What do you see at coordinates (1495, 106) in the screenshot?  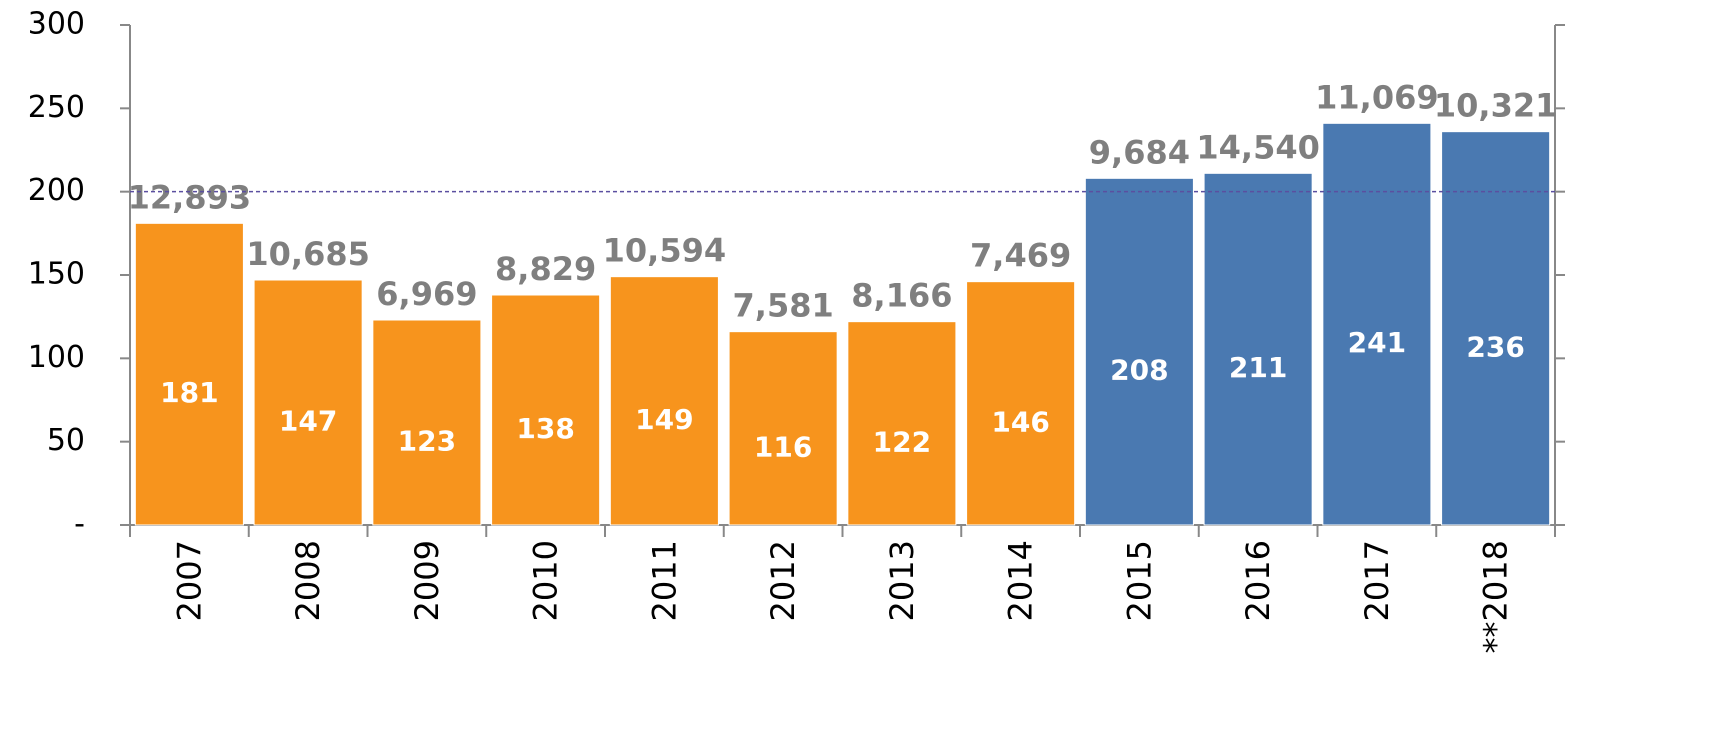 I see `top-label: 10,321` at bounding box center [1495, 106].